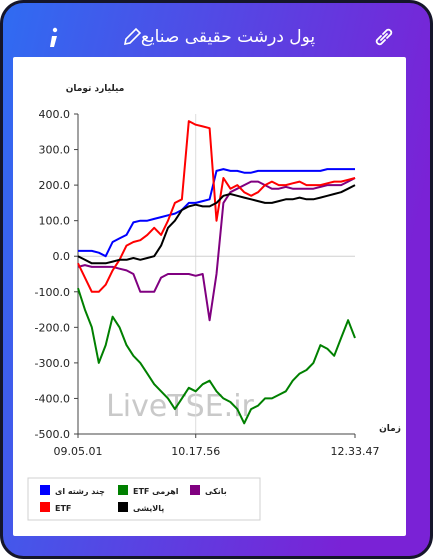  Describe the element at coordinates (80, 491) in the screenshot. I see `legend-label: چند رشته ای` at that location.